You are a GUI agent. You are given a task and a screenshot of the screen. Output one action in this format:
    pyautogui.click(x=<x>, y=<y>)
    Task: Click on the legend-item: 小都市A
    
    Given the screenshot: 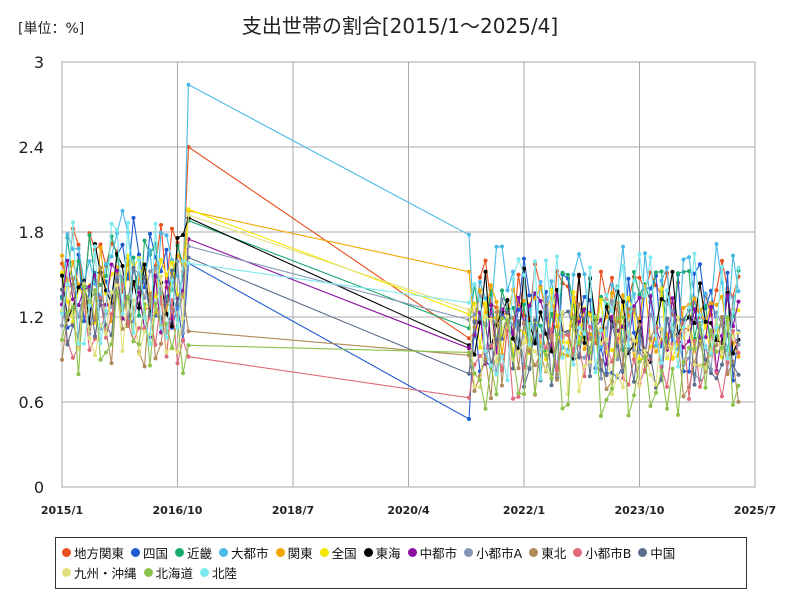 What is the action you would take?
    pyautogui.click(x=493, y=552)
    